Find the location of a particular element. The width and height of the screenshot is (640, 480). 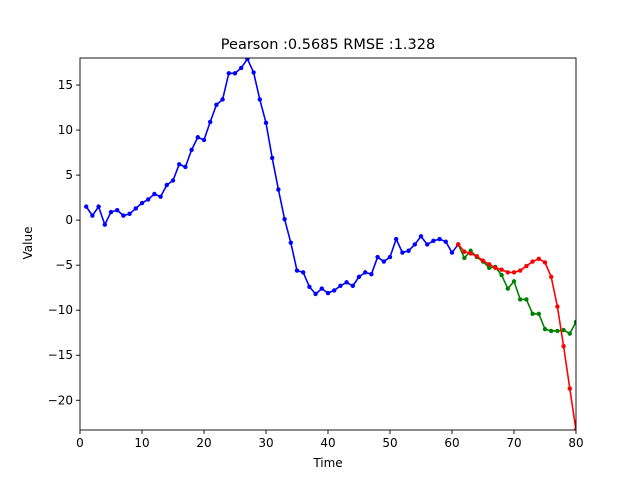

y-tick-label: −10 is located at coordinates (60, 310).